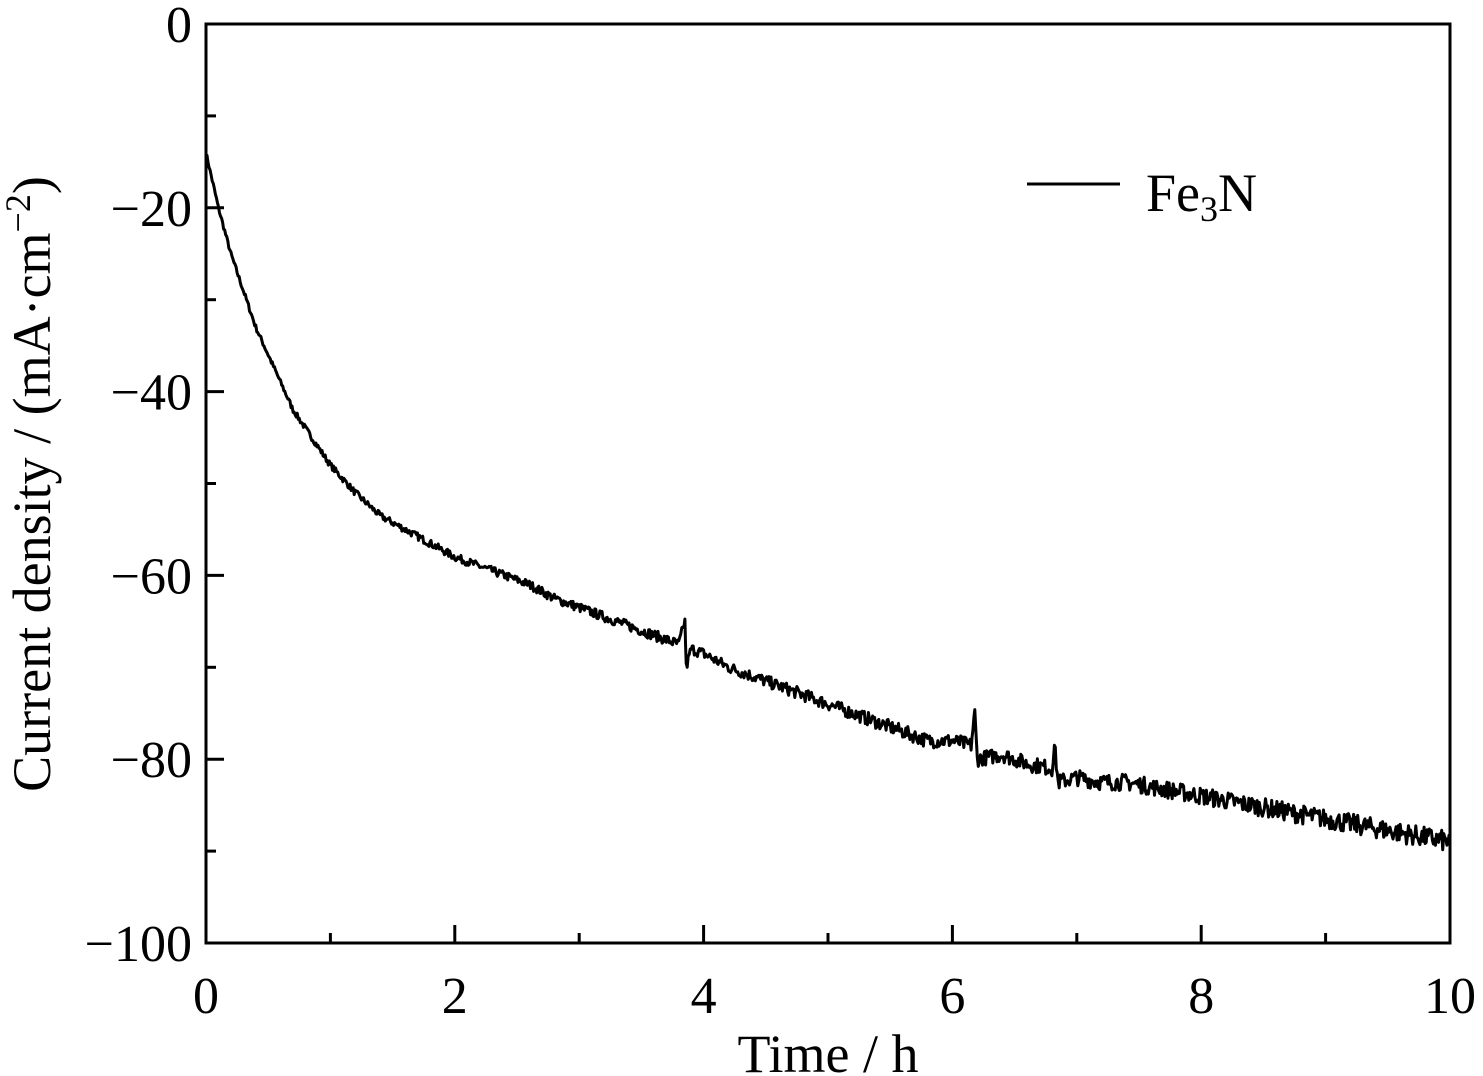  Describe the element at coordinates (455, 996) in the screenshot. I see `x-tick-label: 2` at that location.